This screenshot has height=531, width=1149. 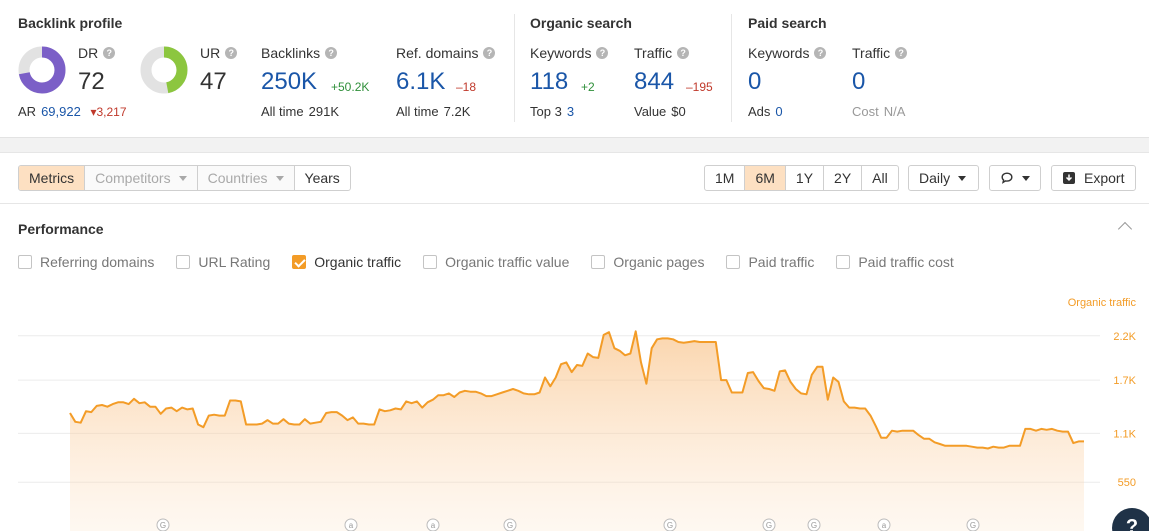 I want to click on ar-value: 69,922, so click(x=61, y=111).